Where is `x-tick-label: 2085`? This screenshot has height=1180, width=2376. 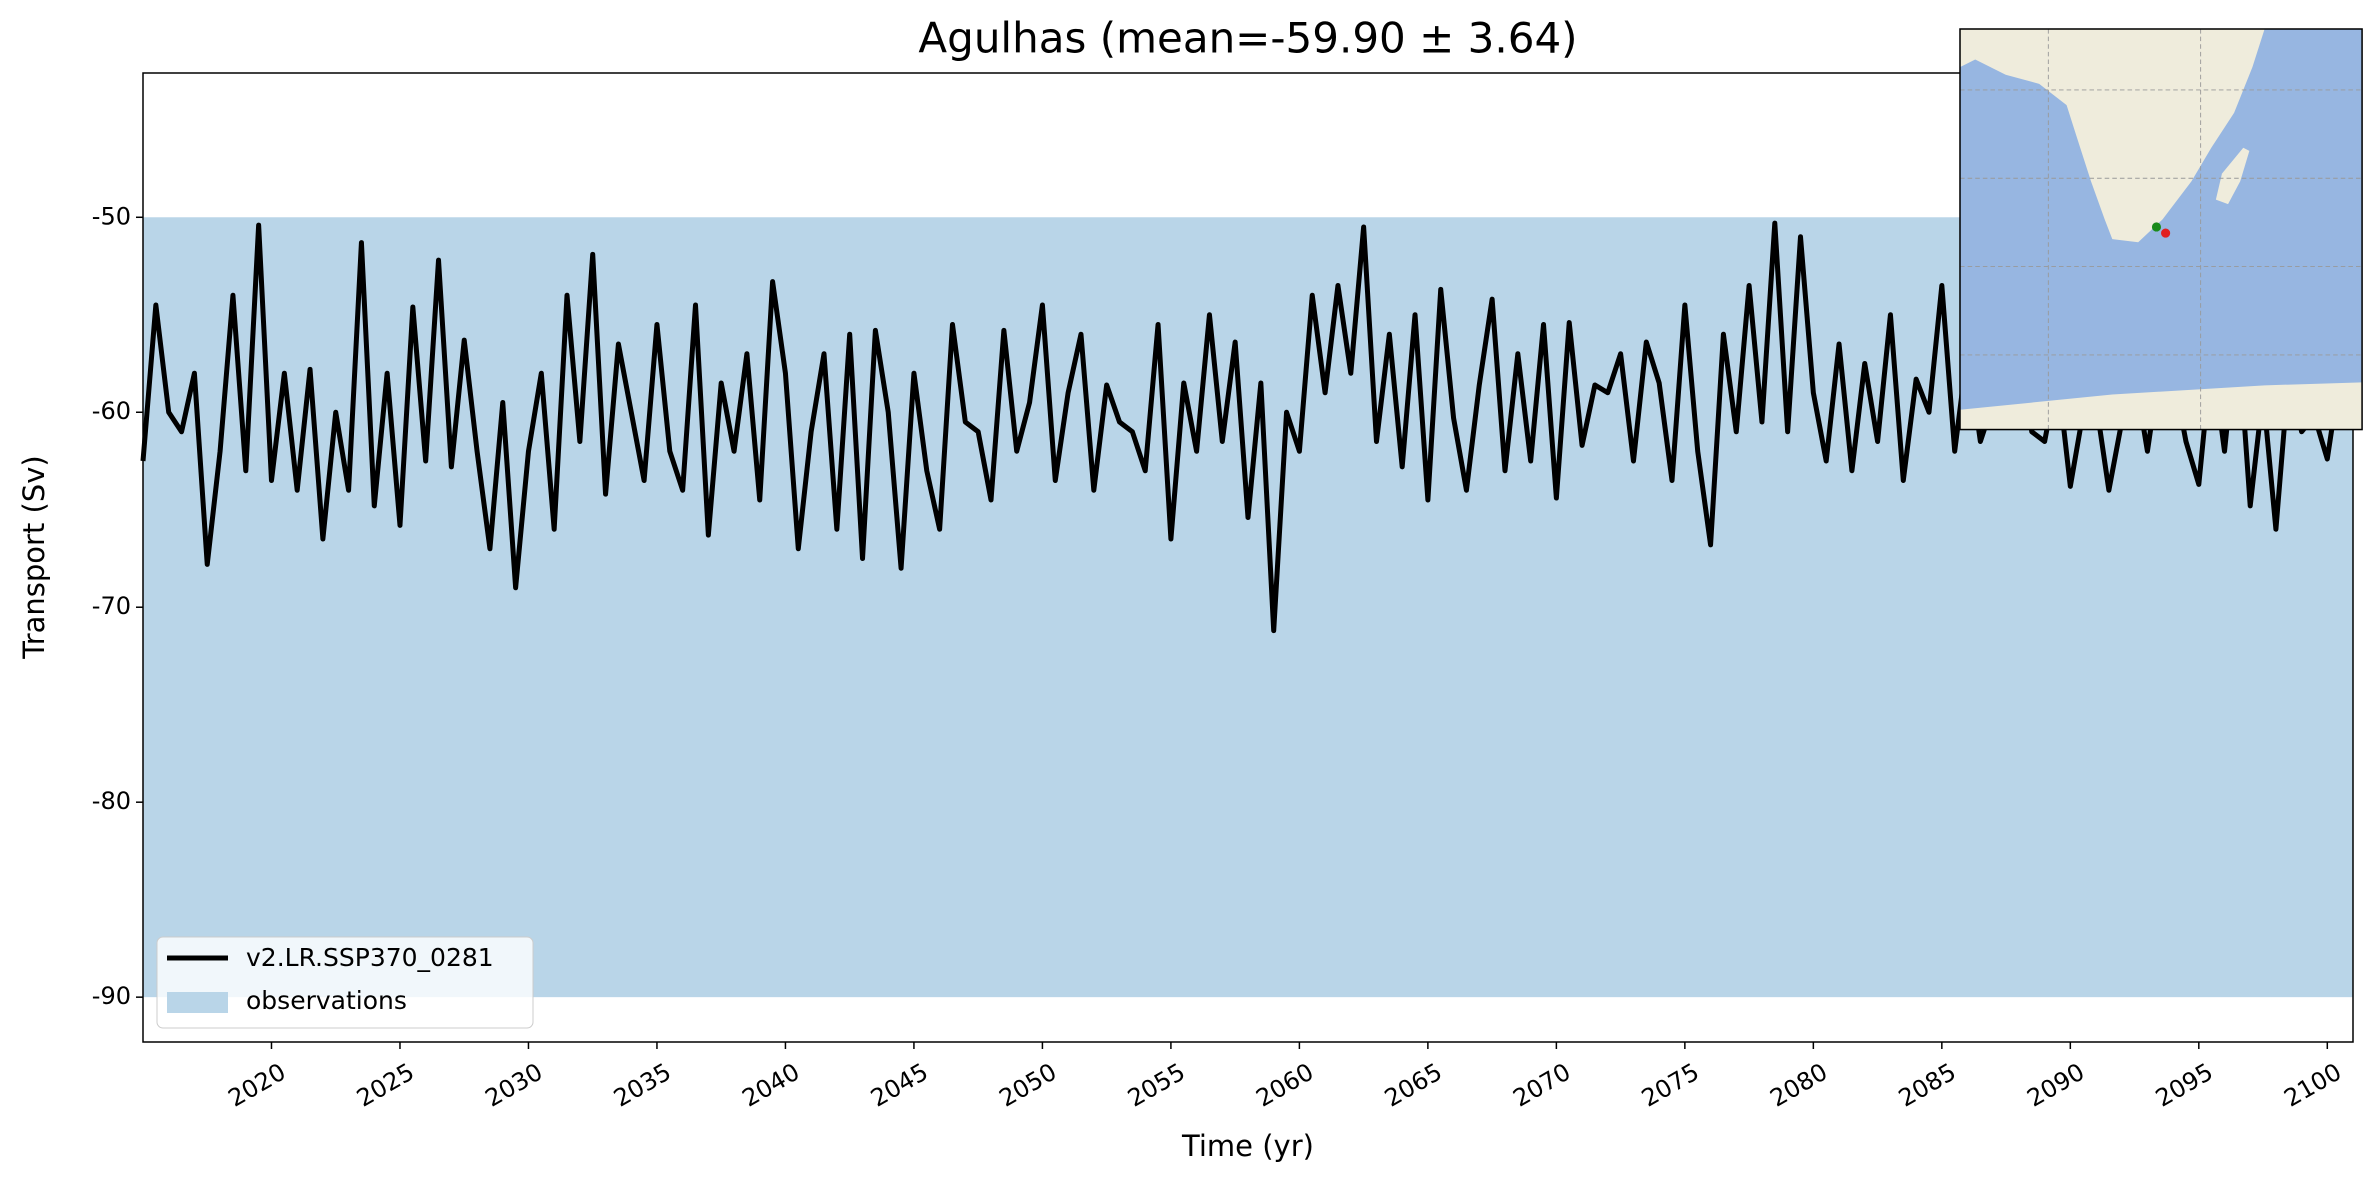 x-tick-label: 2085 is located at coordinates (1927, 1085).